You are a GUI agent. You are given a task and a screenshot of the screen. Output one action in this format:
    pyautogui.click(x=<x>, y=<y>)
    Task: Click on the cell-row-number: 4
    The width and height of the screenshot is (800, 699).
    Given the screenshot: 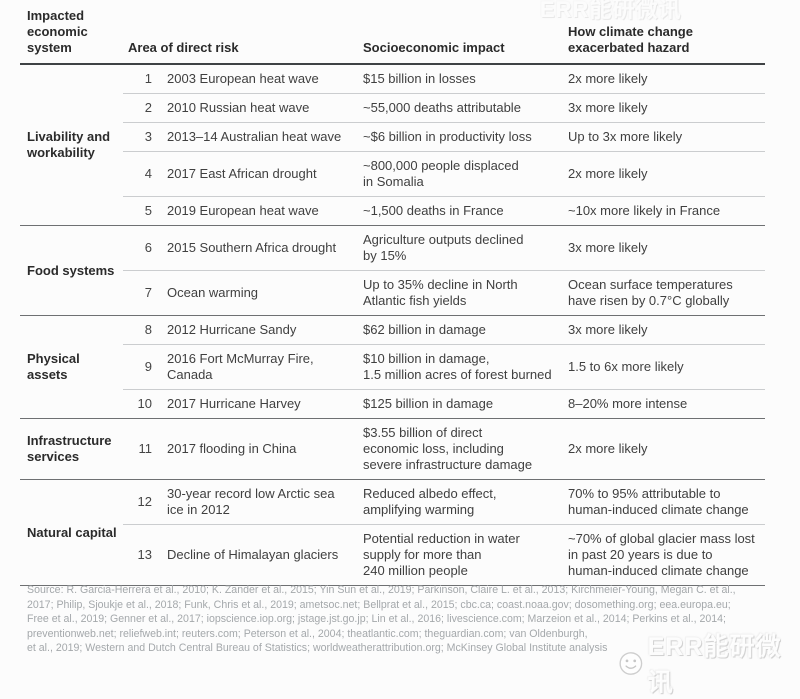 What is the action you would take?
    pyautogui.click(x=148, y=173)
    